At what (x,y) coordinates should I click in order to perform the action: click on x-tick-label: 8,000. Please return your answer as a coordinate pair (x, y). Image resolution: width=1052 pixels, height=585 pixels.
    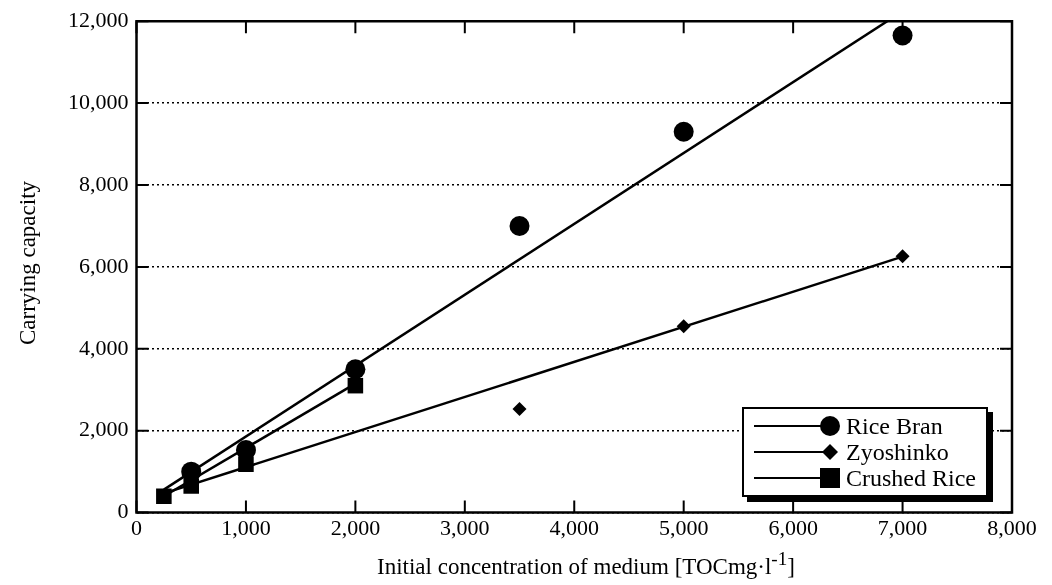
    Looking at the image, I should click on (1012, 527).